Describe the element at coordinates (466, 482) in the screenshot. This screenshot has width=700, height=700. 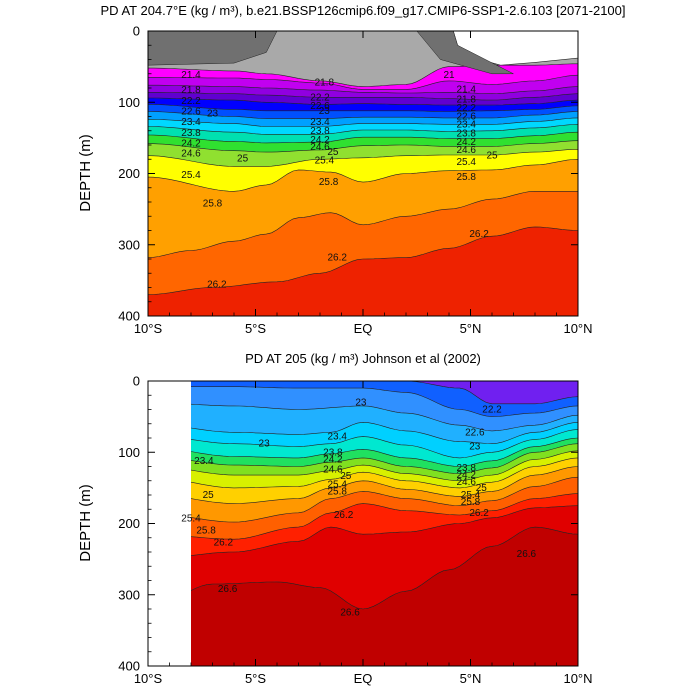
I see `bottom-contour-label: 24.6` at that location.